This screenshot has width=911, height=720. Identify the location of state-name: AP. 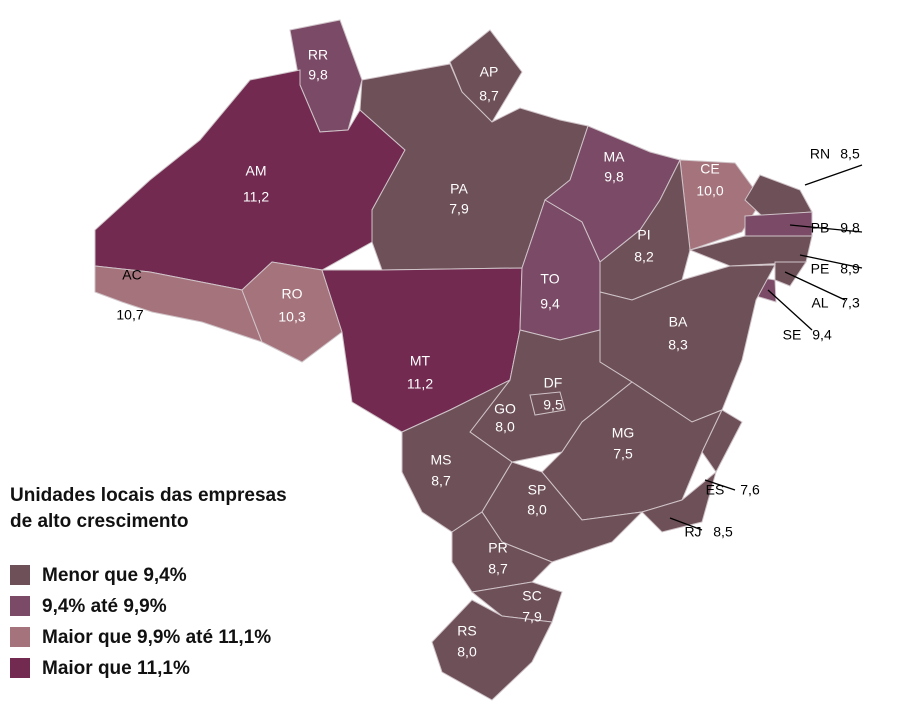
(489, 72).